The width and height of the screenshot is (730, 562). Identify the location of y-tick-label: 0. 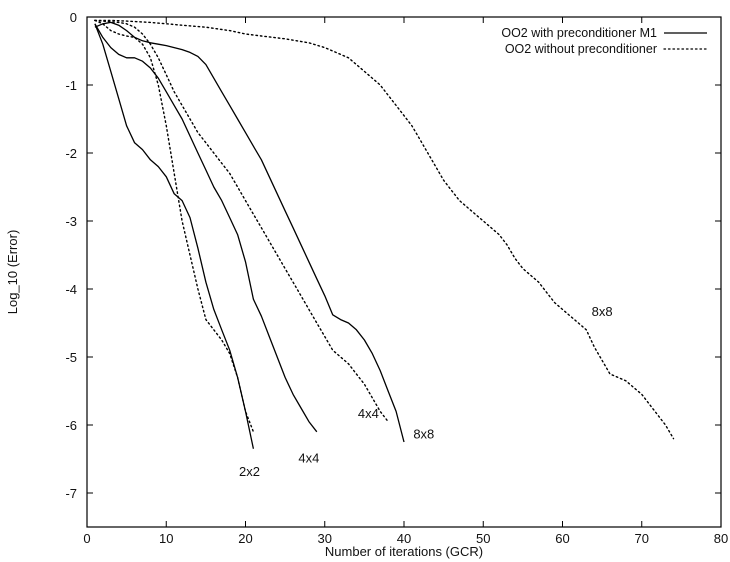
(73, 17).